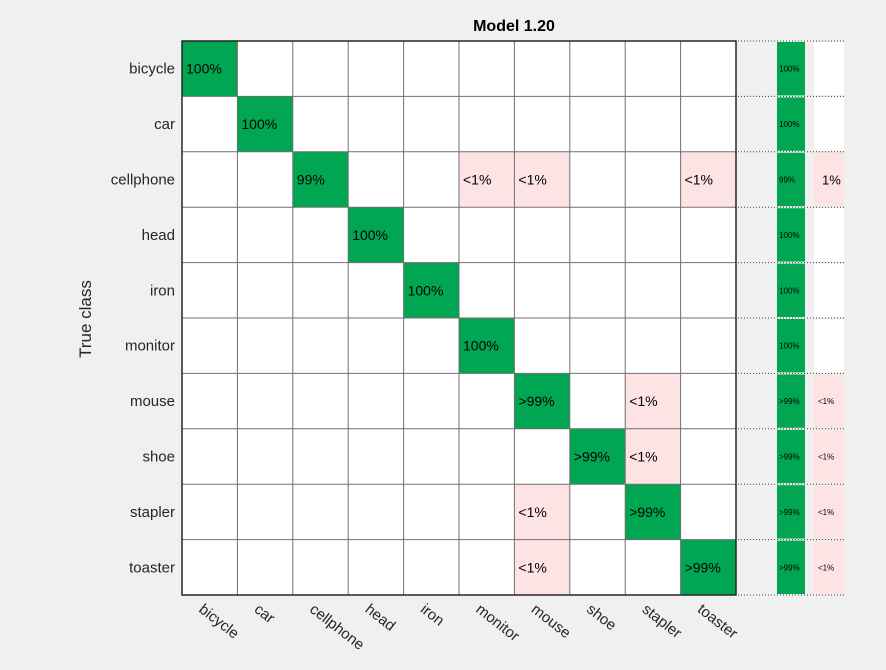 The width and height of the screenshot is (886, 670). What do you see at coordinates (152, 401) in the screenshot?
I see `y-tick-label: mouse` at bounding box center [152, 401].